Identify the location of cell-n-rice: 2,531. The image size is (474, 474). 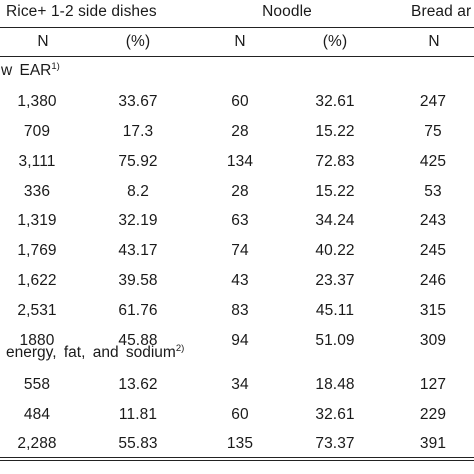
(37, 310).